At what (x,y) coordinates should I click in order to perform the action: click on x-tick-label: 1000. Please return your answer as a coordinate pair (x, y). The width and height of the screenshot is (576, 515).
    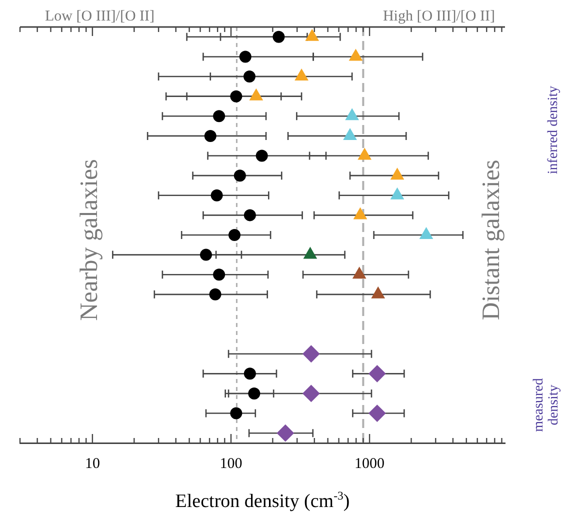
    Looking at the image, I should click on (369, 464).